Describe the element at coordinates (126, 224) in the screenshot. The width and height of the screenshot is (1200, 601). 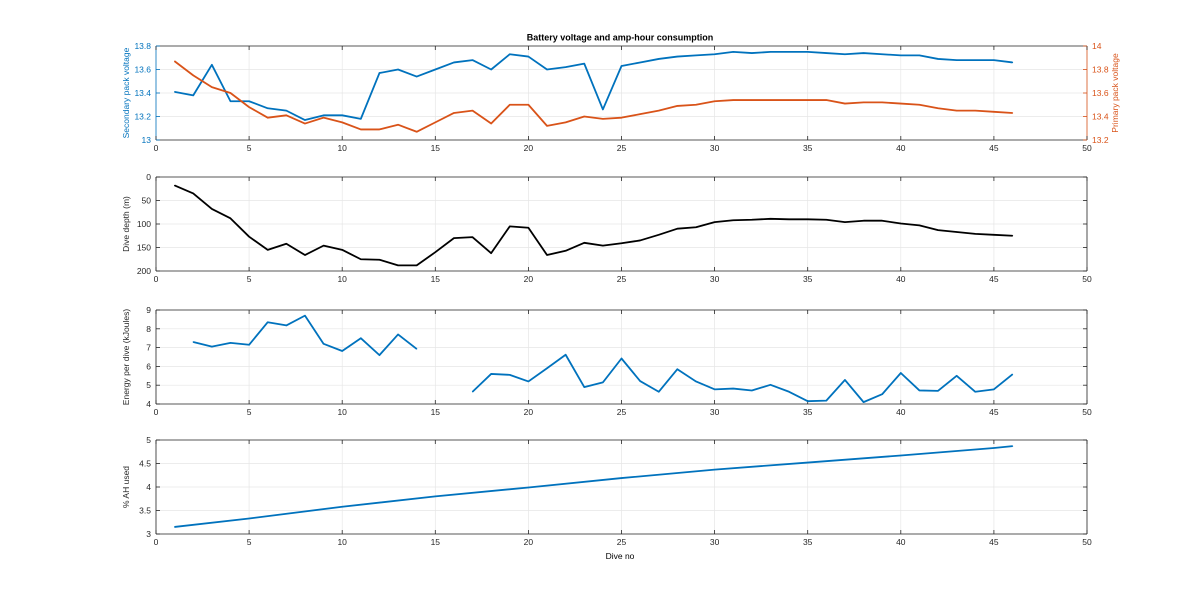
I see `y-axis-label: Dive depth (m)` at that location.